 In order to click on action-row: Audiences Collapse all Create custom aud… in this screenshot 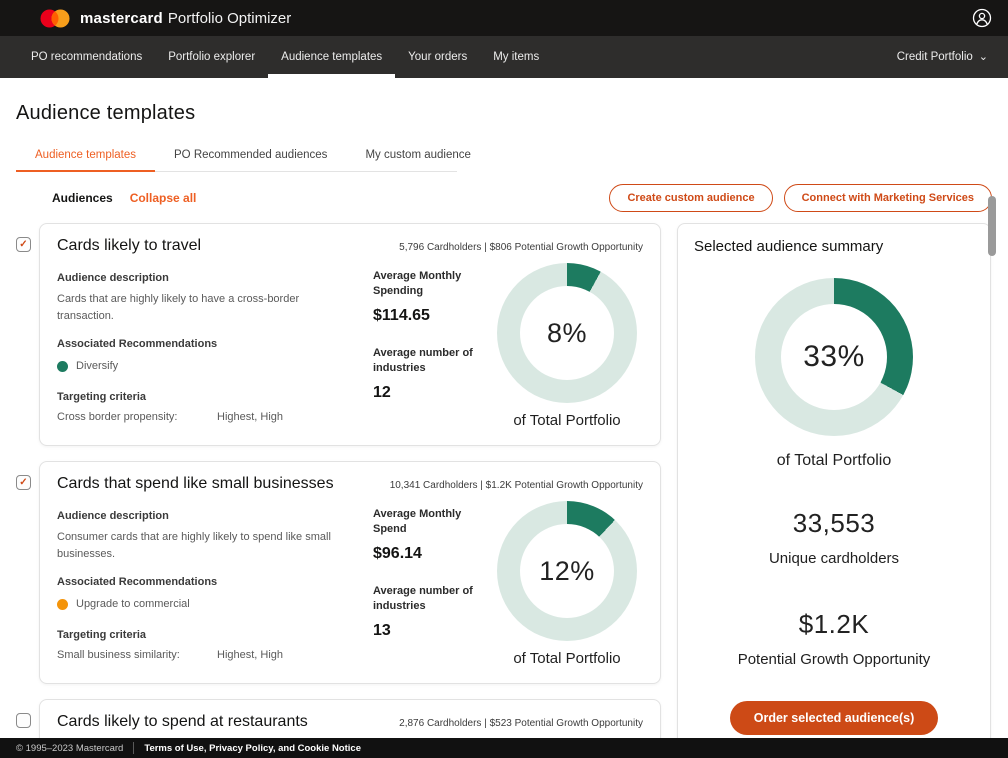, I will do `click(504, 198)`.